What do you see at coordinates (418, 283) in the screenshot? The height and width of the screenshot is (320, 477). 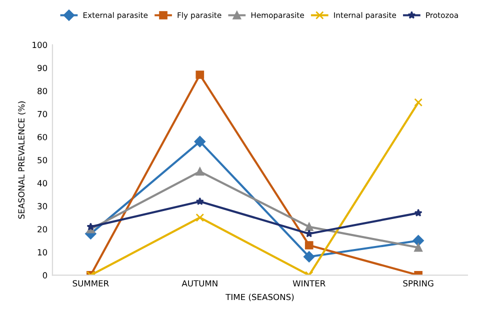 I see `x-tick-label: SPRING` at bounding box center [418, 283].